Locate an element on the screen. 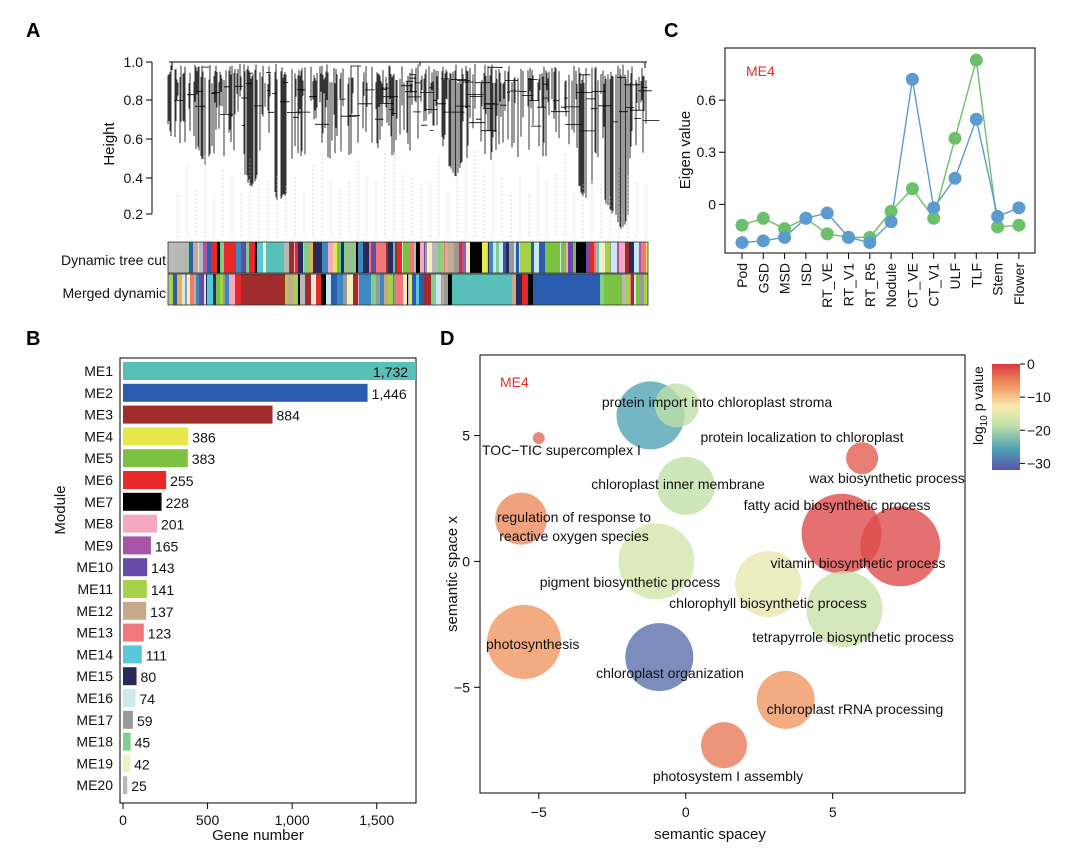  dendrogram-y-ticks: 1.0 0.8 0.6 0.4 0.2 is located at coordinates (138, 138).